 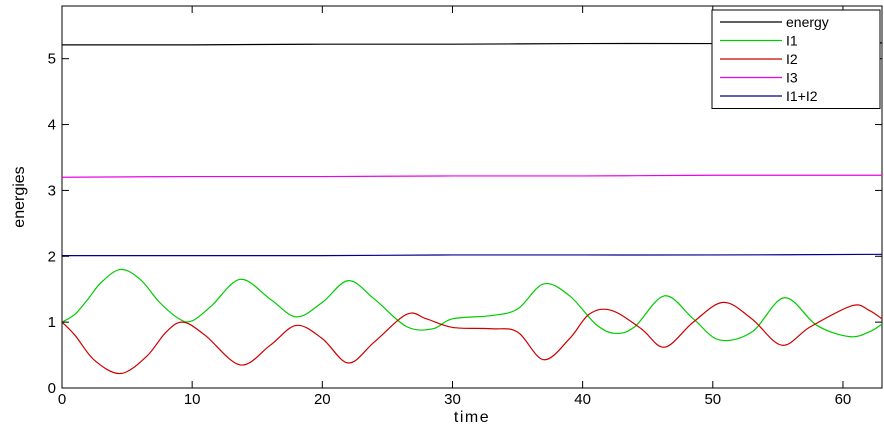 I want to click on x-tick-label: 60, so click(x=843, y=399).